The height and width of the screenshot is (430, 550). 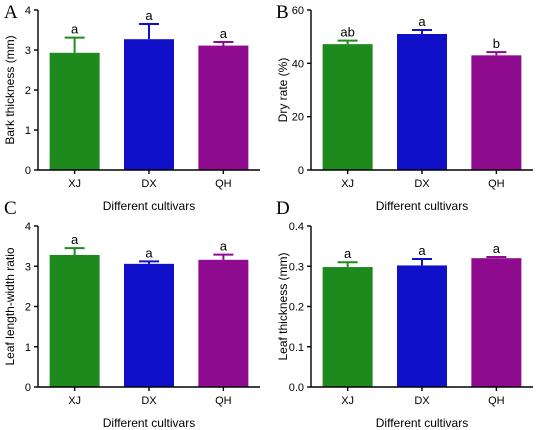 What do you see at coordinates (347, 32) in the screenshot?
I see `sig-letter-xj: ab` at bounding box center [347, 32].